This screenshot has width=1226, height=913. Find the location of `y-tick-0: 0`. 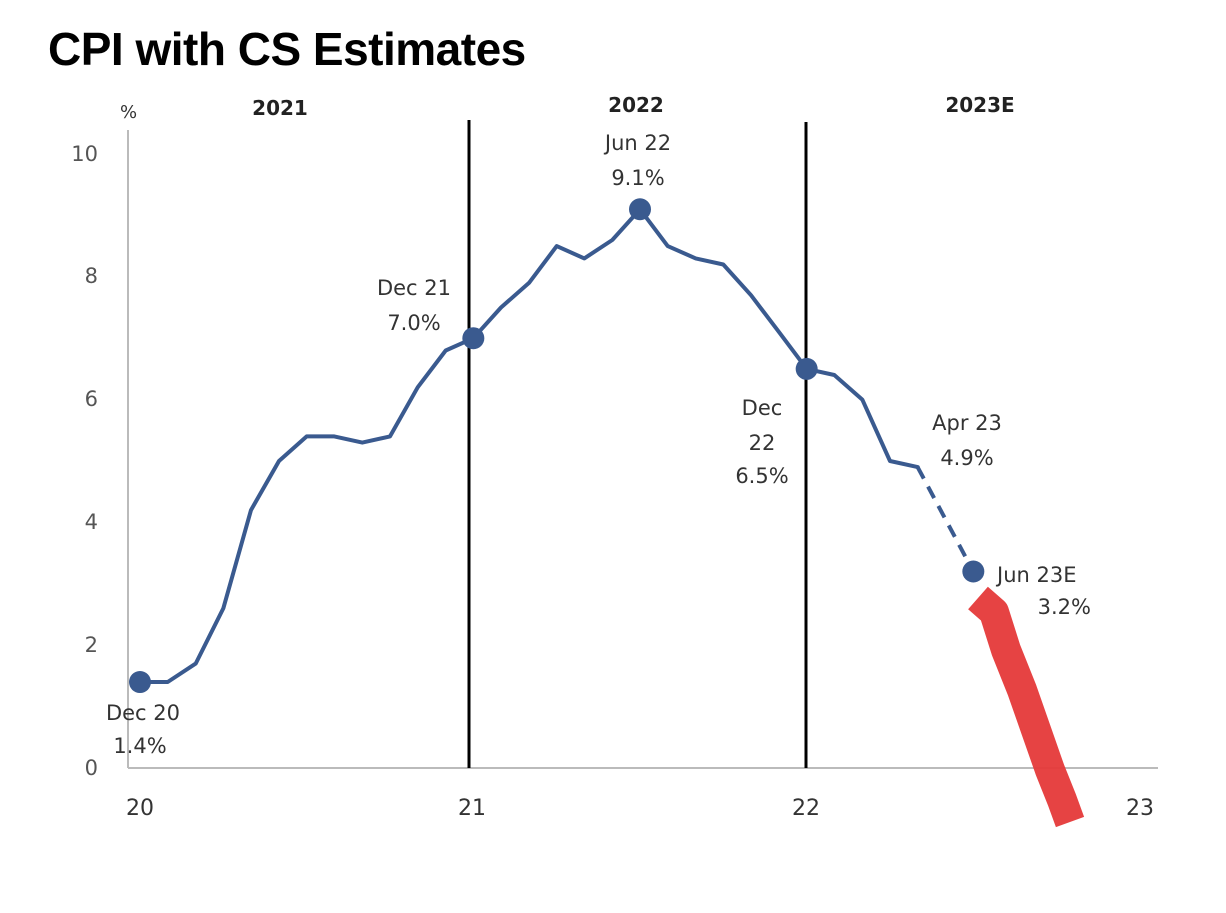

y-tick-0: 0 is located at coordinates (91, 768).